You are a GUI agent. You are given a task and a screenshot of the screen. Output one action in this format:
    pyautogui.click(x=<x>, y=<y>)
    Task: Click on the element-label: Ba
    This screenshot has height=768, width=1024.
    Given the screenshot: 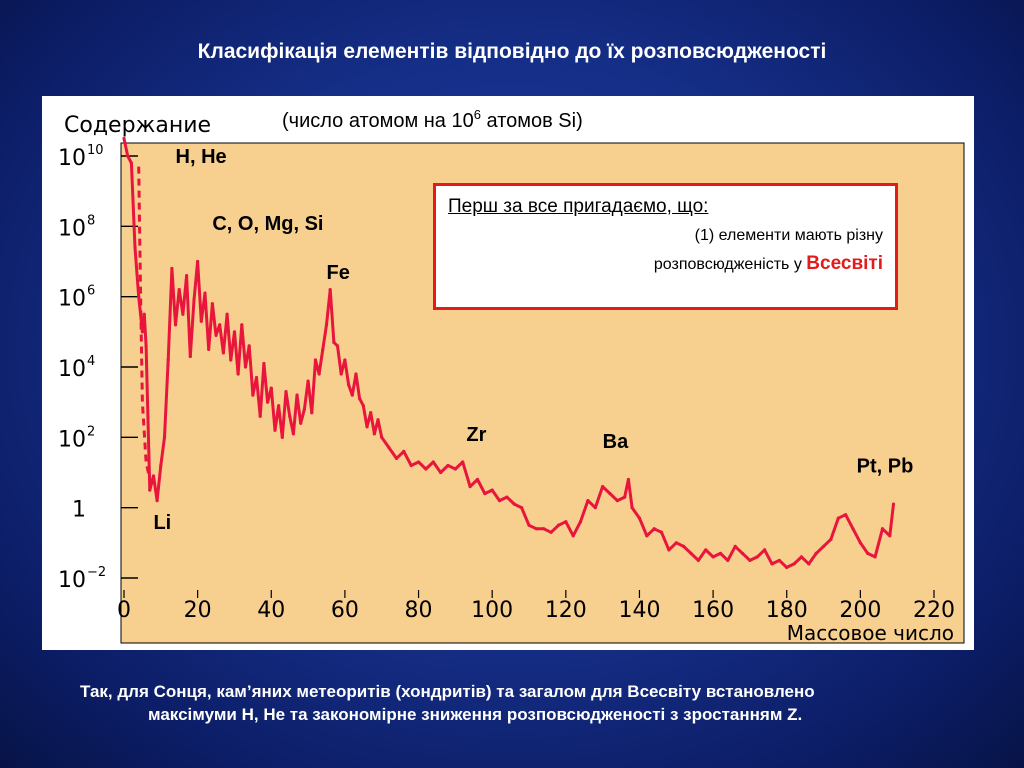 What is the action you would take?
    pyautogui.click(x=616, y=442)
    